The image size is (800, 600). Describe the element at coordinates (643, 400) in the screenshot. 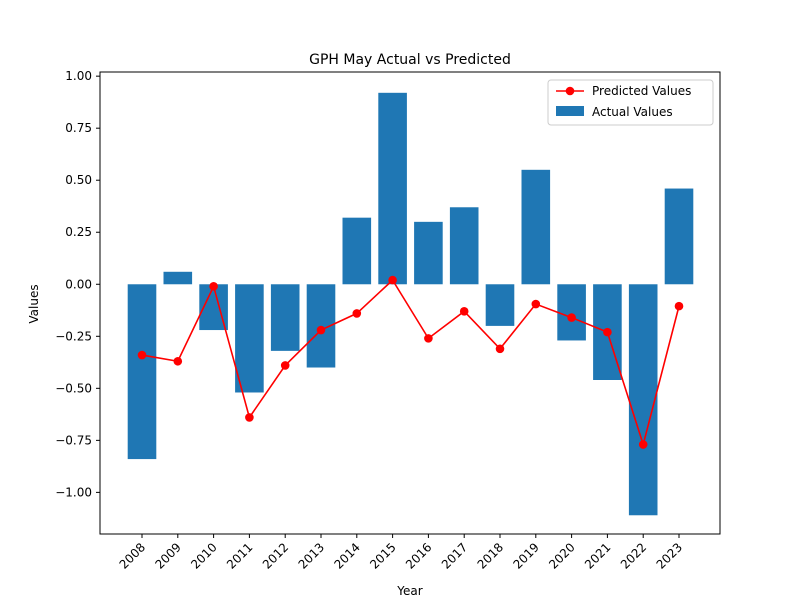

I see `bar-actual-2022` at that location.